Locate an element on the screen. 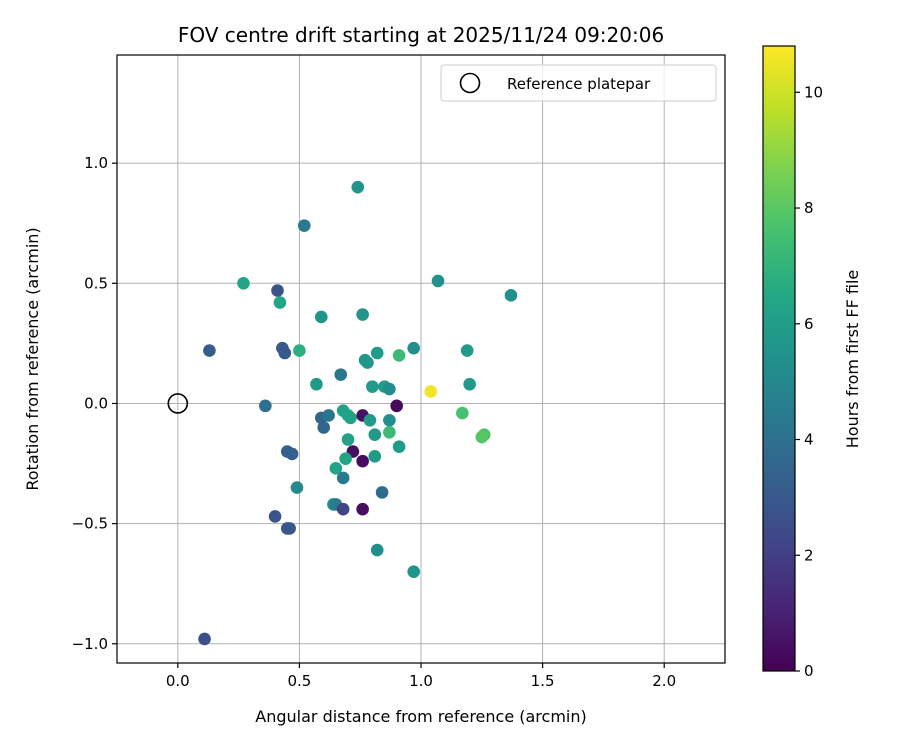 The height and width of the screenshot is (750, 900). x-tick-label: 1.0 is located at coordinates (421, 681).